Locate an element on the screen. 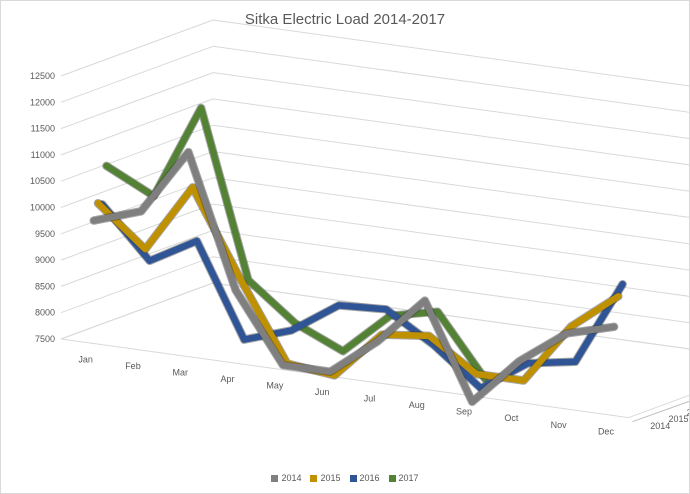 This screenshot has width=690, height=494. legend-label: 2015 is located at coordinates (330, 478).